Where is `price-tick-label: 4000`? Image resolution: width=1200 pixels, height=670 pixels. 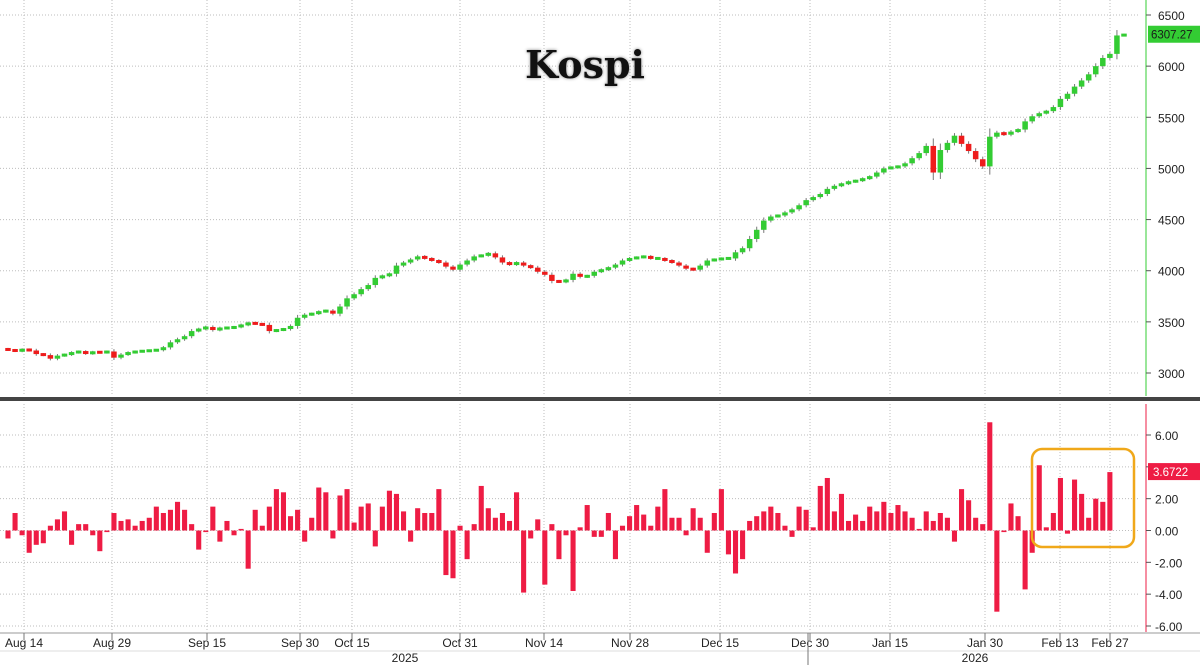
price-tick-label: 4000 is located at coordinates (1171, 272).